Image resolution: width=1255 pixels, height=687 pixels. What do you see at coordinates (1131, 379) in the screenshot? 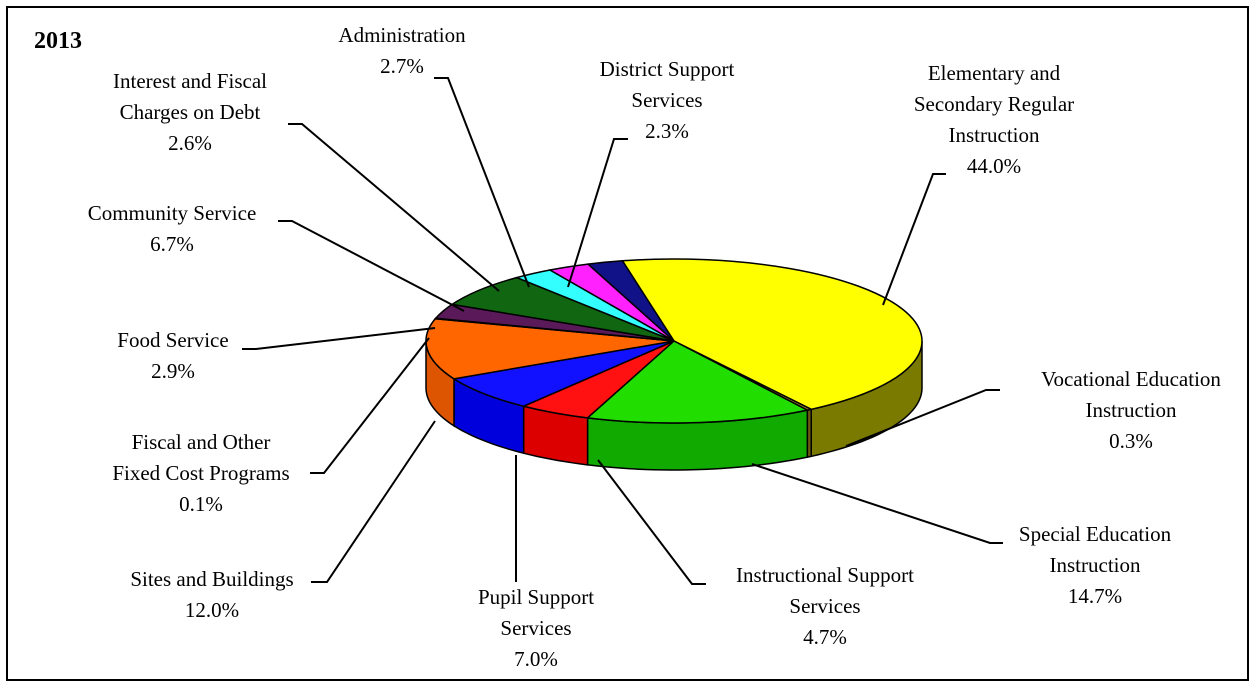
I see `slice-label-line: Vocational Education` at bounding box center [1131, 379].